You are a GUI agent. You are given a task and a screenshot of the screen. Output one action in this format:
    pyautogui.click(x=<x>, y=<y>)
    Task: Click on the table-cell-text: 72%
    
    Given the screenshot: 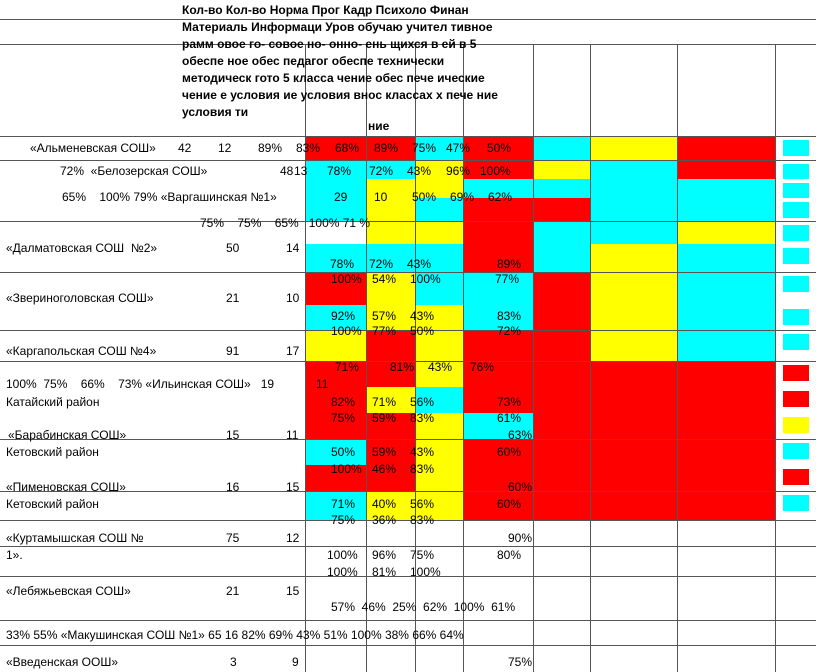 What is the action you would take?
    pyautogui.click(x=381, y=264)
    